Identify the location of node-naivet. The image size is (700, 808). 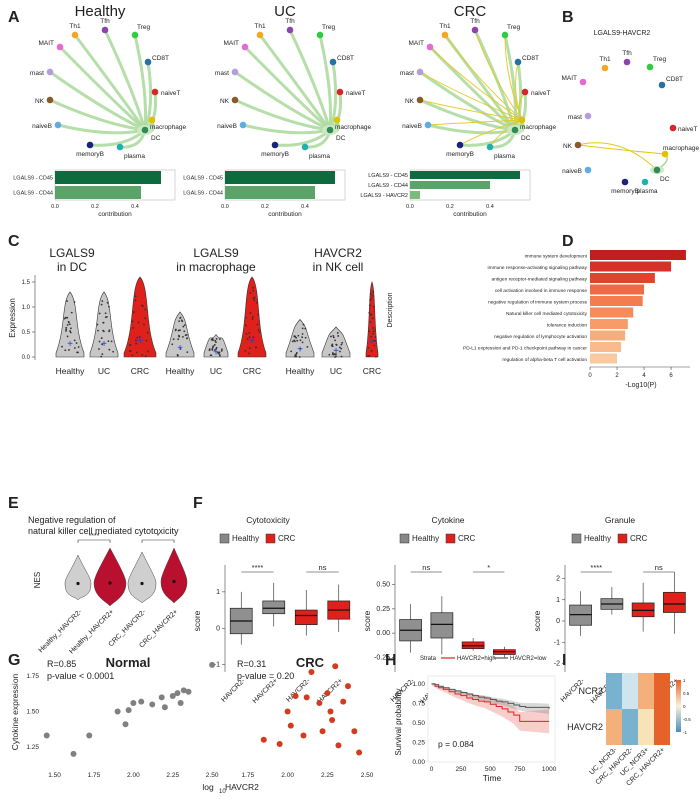
(673, 128).